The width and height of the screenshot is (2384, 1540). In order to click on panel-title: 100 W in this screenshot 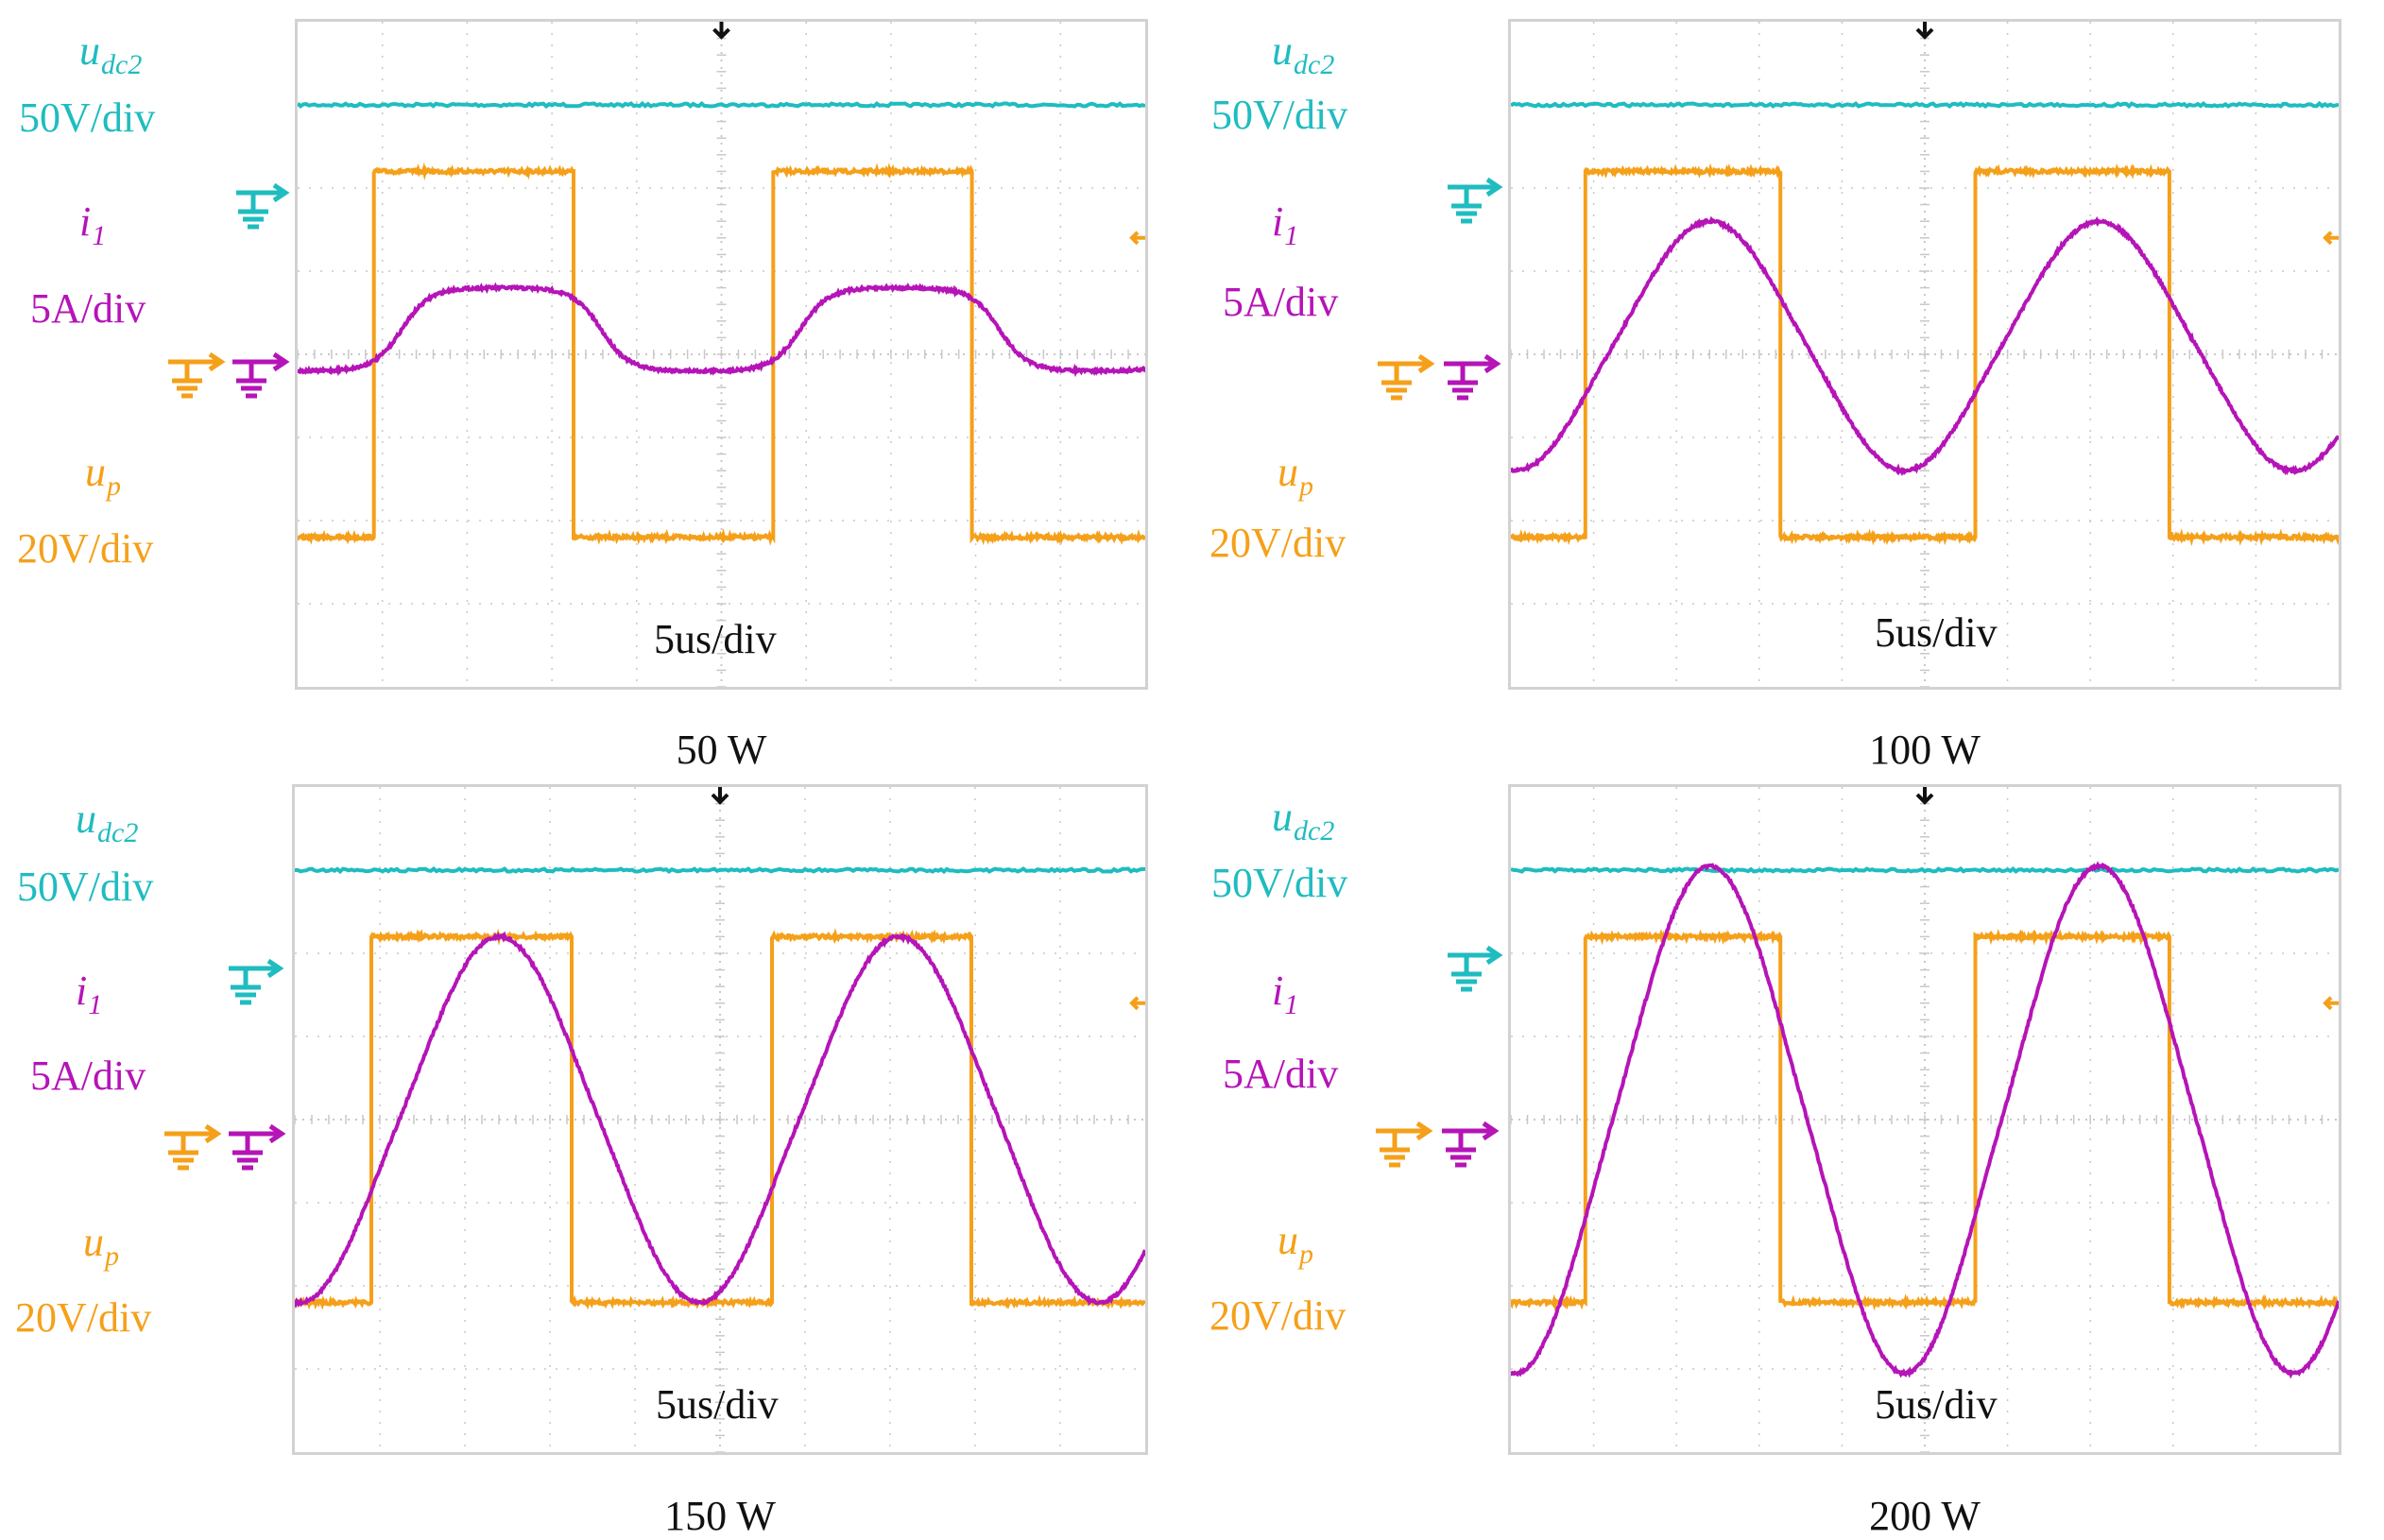, I will do `click(1925, 750)`.